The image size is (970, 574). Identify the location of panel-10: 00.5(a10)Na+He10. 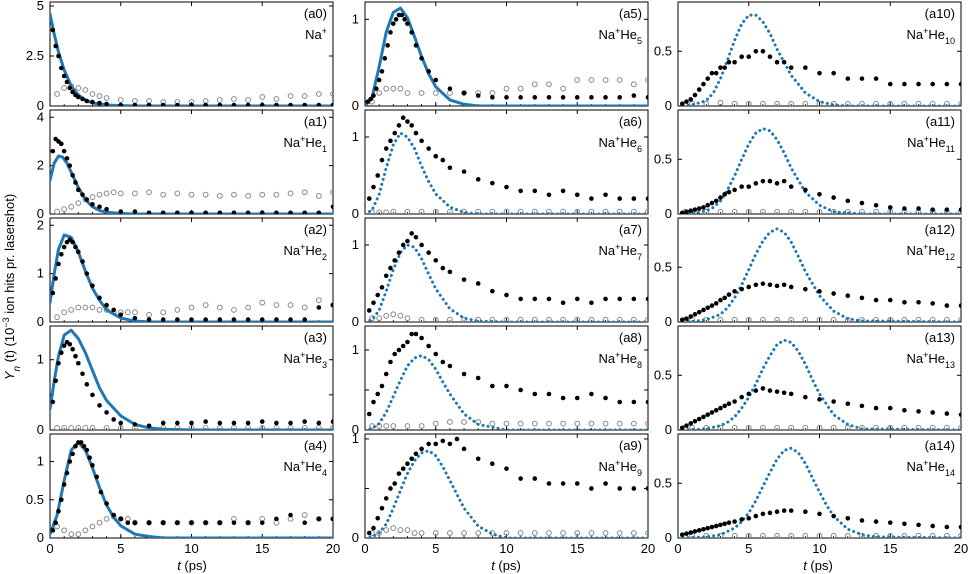
(808, 57).